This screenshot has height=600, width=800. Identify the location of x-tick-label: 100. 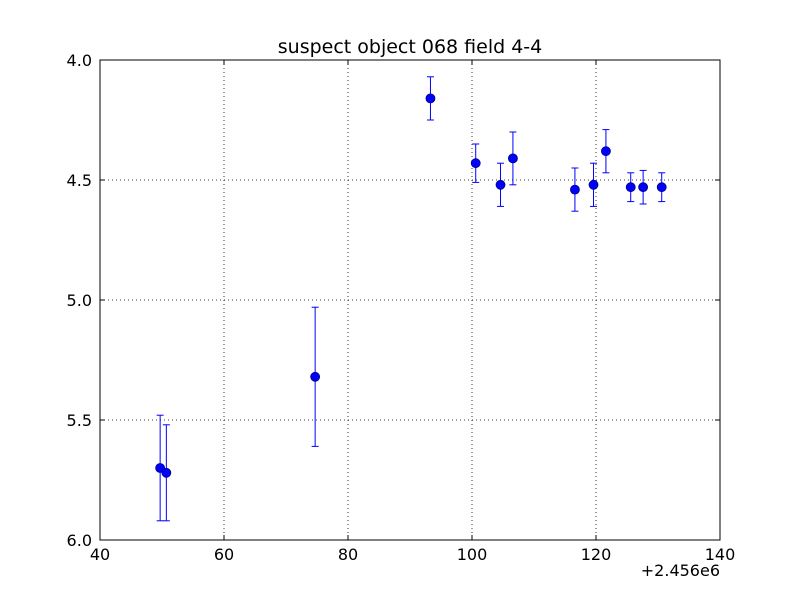
(472, 554).